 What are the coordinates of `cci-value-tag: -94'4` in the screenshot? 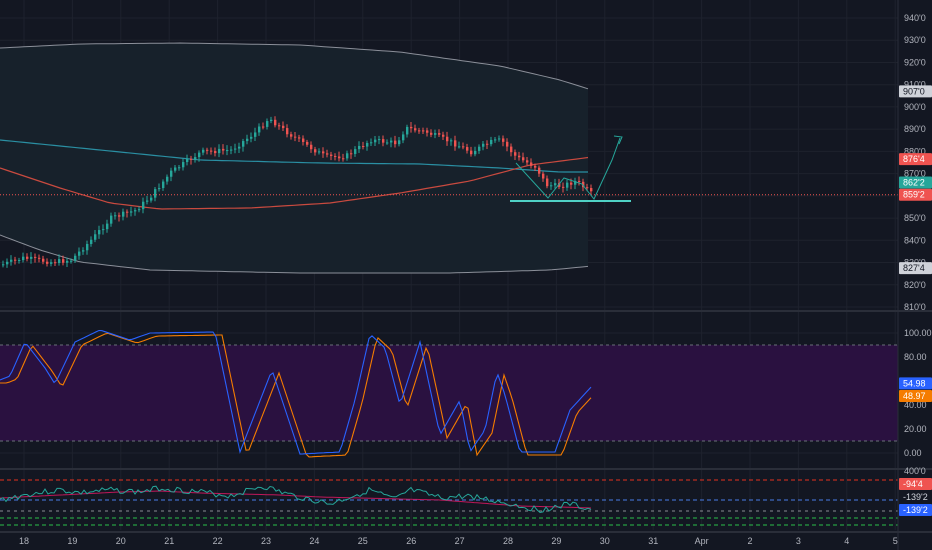 It's located at (913, 484).